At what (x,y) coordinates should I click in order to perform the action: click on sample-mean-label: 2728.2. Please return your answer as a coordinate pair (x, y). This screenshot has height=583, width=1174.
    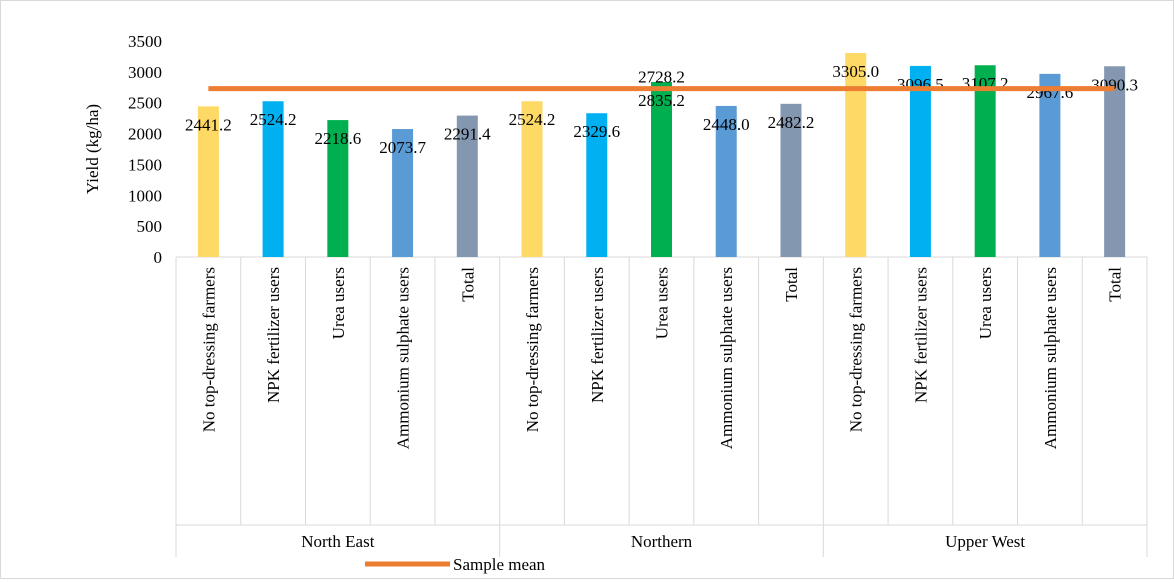
    Looking at the image, I should click on (661, 77).